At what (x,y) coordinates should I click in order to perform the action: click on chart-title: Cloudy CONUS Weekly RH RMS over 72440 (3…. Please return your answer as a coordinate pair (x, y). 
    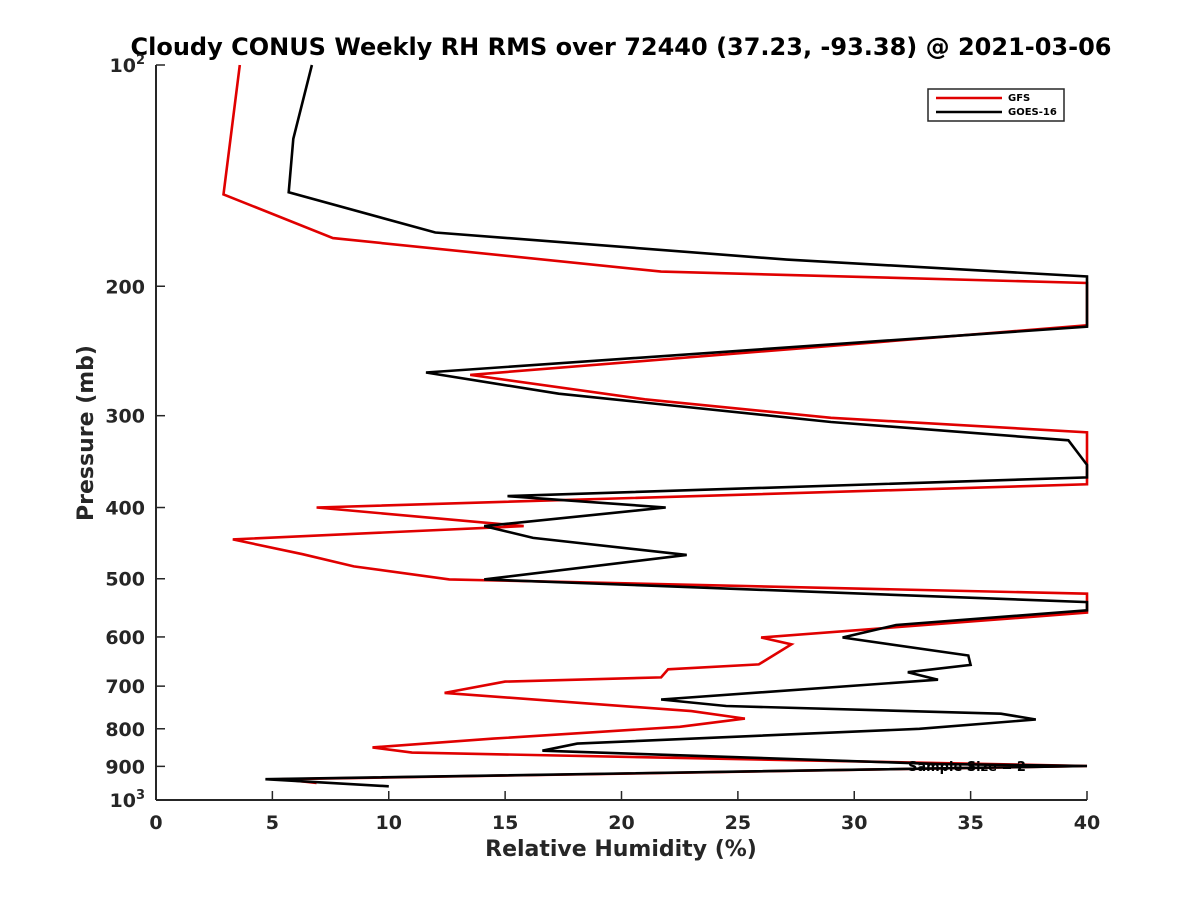
    Looking at the image, I should click on (621, 47).